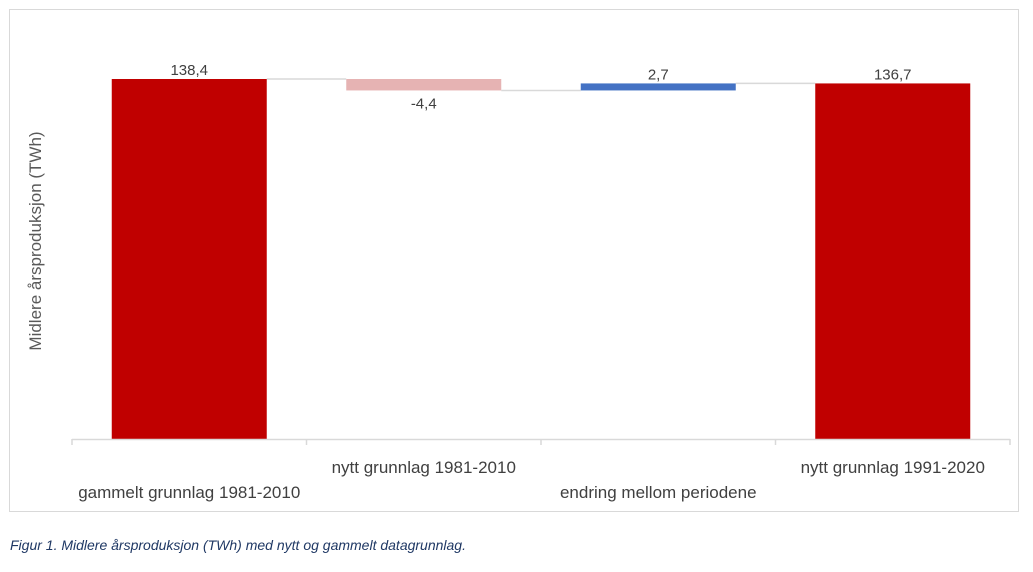 This screenshot has width=1033, height=572. I want to click on data-label: 136,7, so click(893, 74).